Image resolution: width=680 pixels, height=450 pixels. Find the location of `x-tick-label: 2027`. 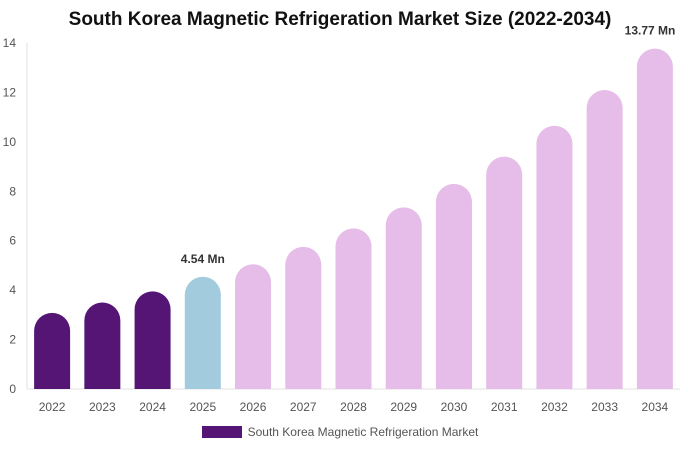

x-tick-label: 2027 is located at coordinates (303, 407).